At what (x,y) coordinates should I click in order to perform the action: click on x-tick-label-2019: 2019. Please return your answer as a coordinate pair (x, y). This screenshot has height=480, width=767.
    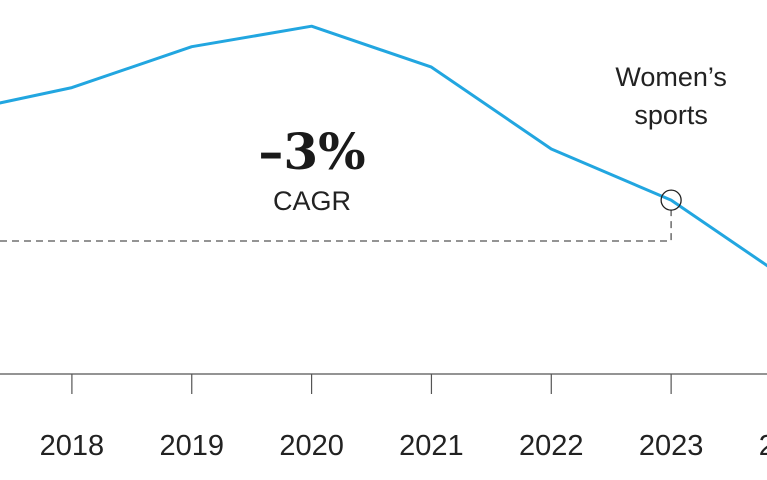
    Looking at the image, I should click on (191, 446).